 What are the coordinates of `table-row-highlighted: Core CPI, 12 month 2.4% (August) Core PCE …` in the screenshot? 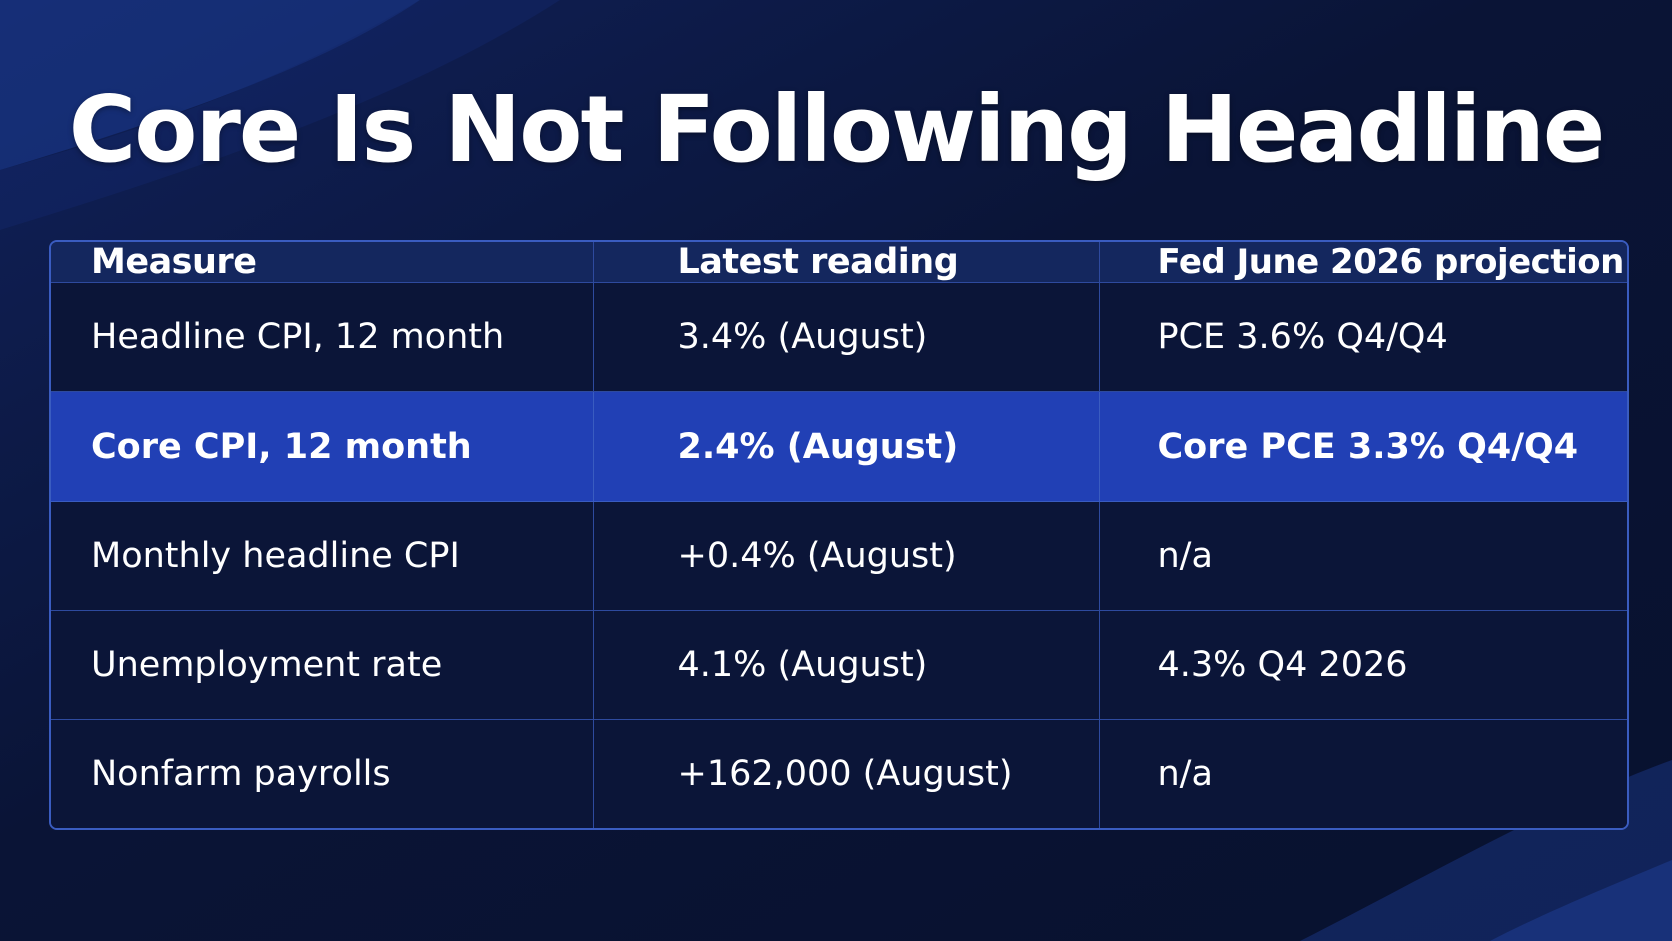 It's located at (839, 446).